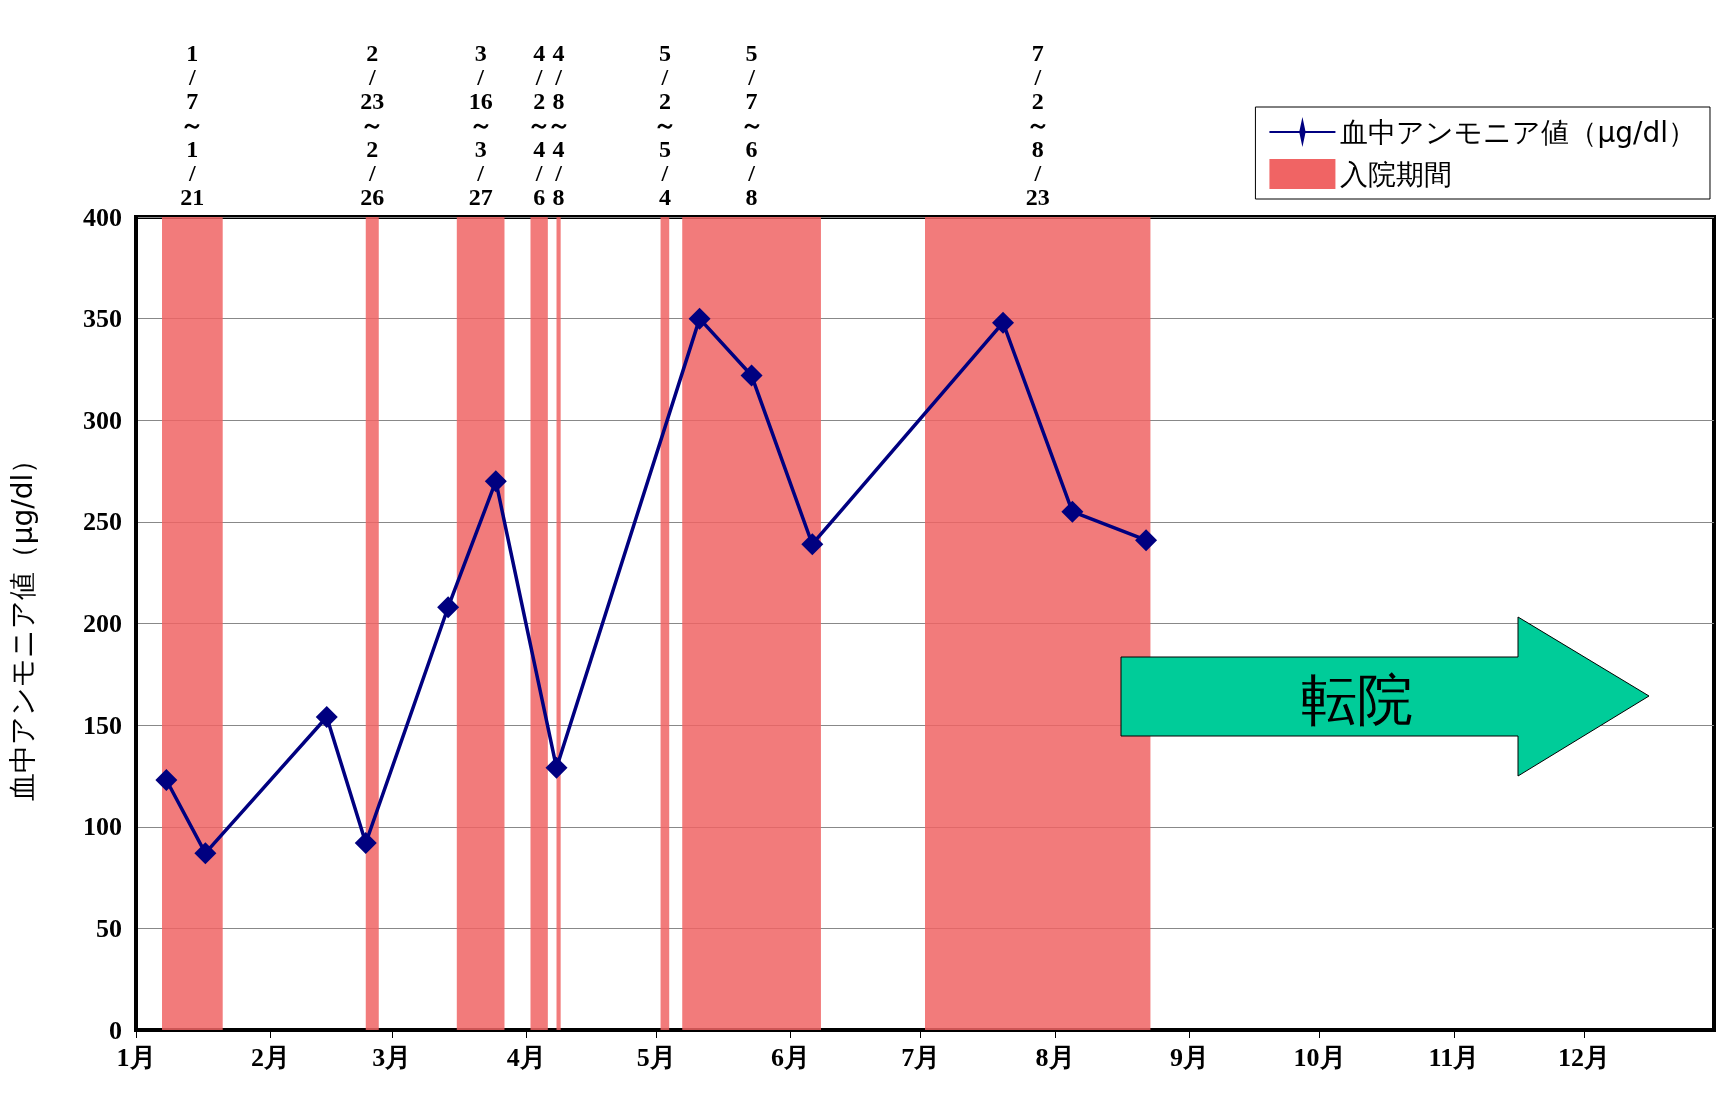 Image resolution: width=1722 pixels, height=1097 pixels. I want to click on x-tick-label: 9月, so click(1189, 1057).